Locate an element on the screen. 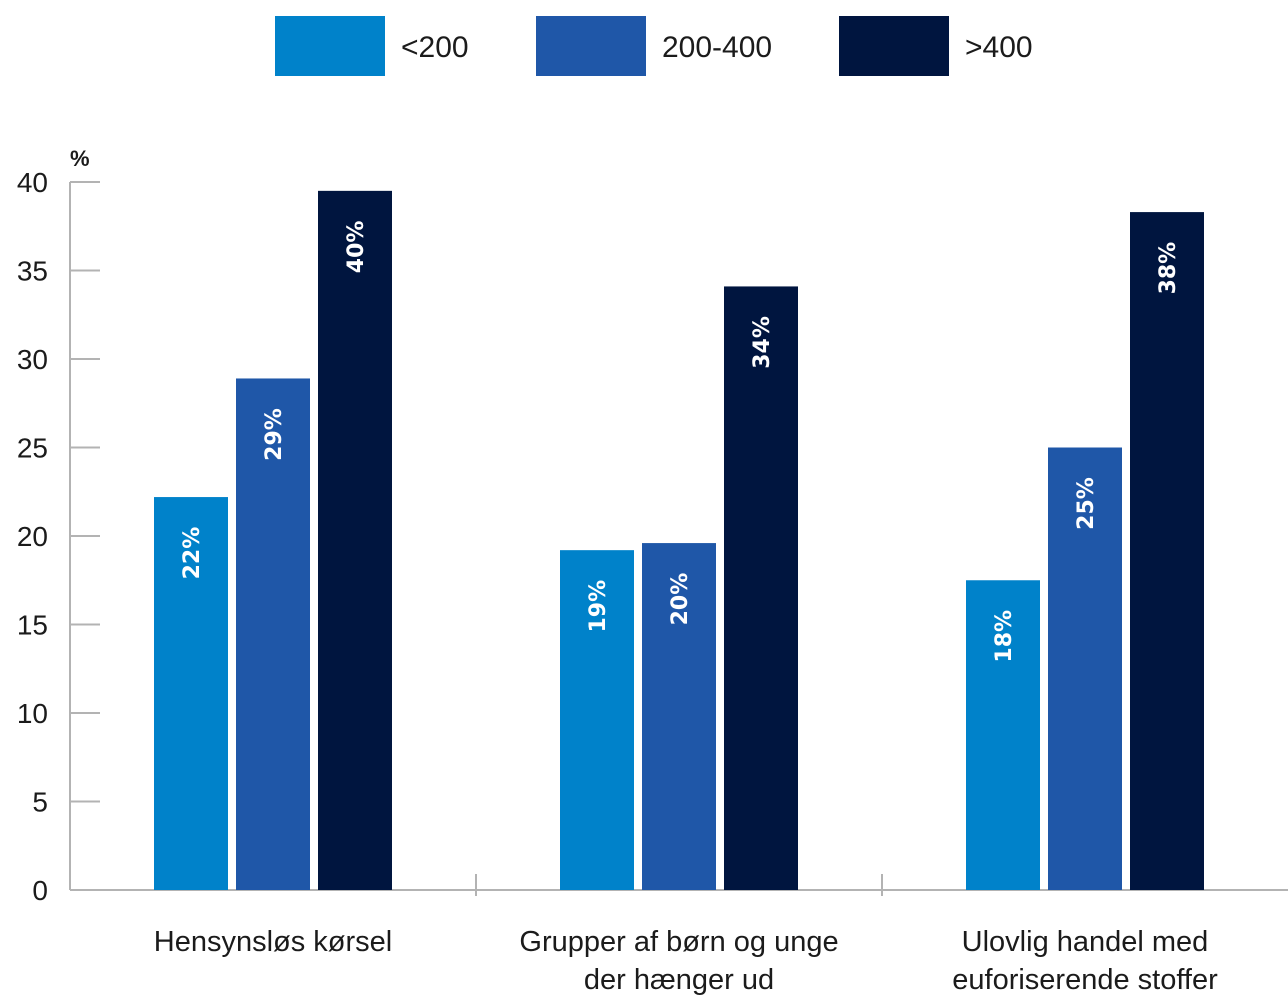  y-tick-label: 25 is located at coordinates (32, 448).